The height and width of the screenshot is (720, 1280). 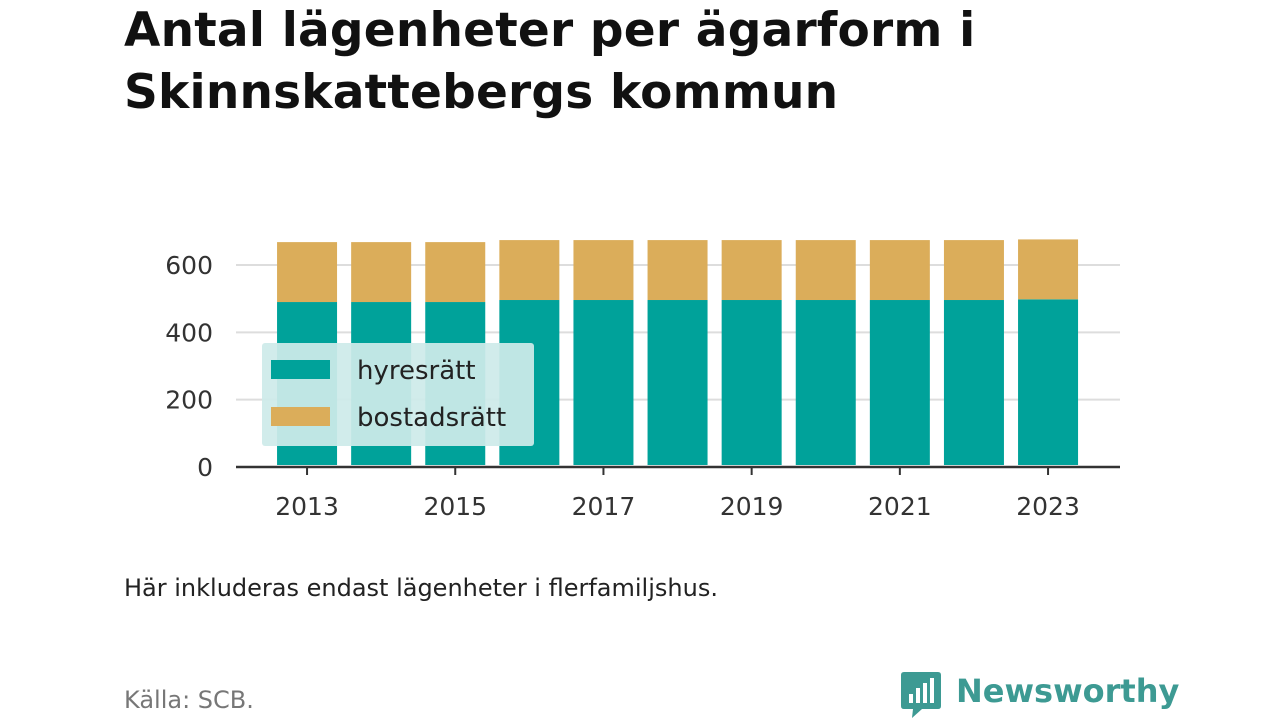 What do you see at coordinates (751, 270) in the screenshot?
I see `bar-bostadsratt-2019` at bounding box center [751, 270].